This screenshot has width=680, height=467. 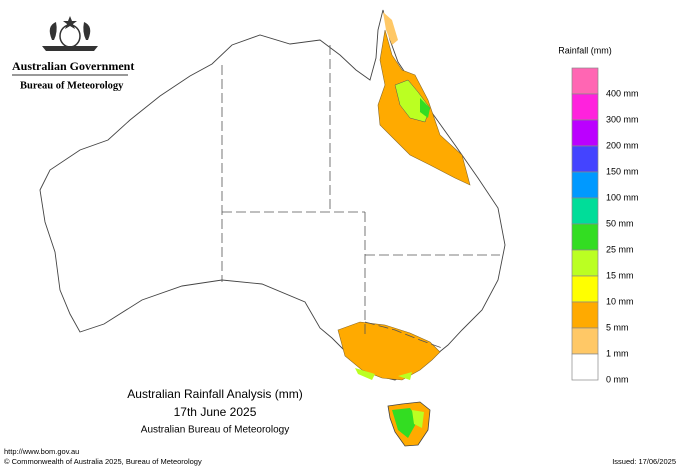 What do you see at coordinates (620, 301) in the screenshot?
I see `legend-label: 10 mm` at bounding box center [620, 301].